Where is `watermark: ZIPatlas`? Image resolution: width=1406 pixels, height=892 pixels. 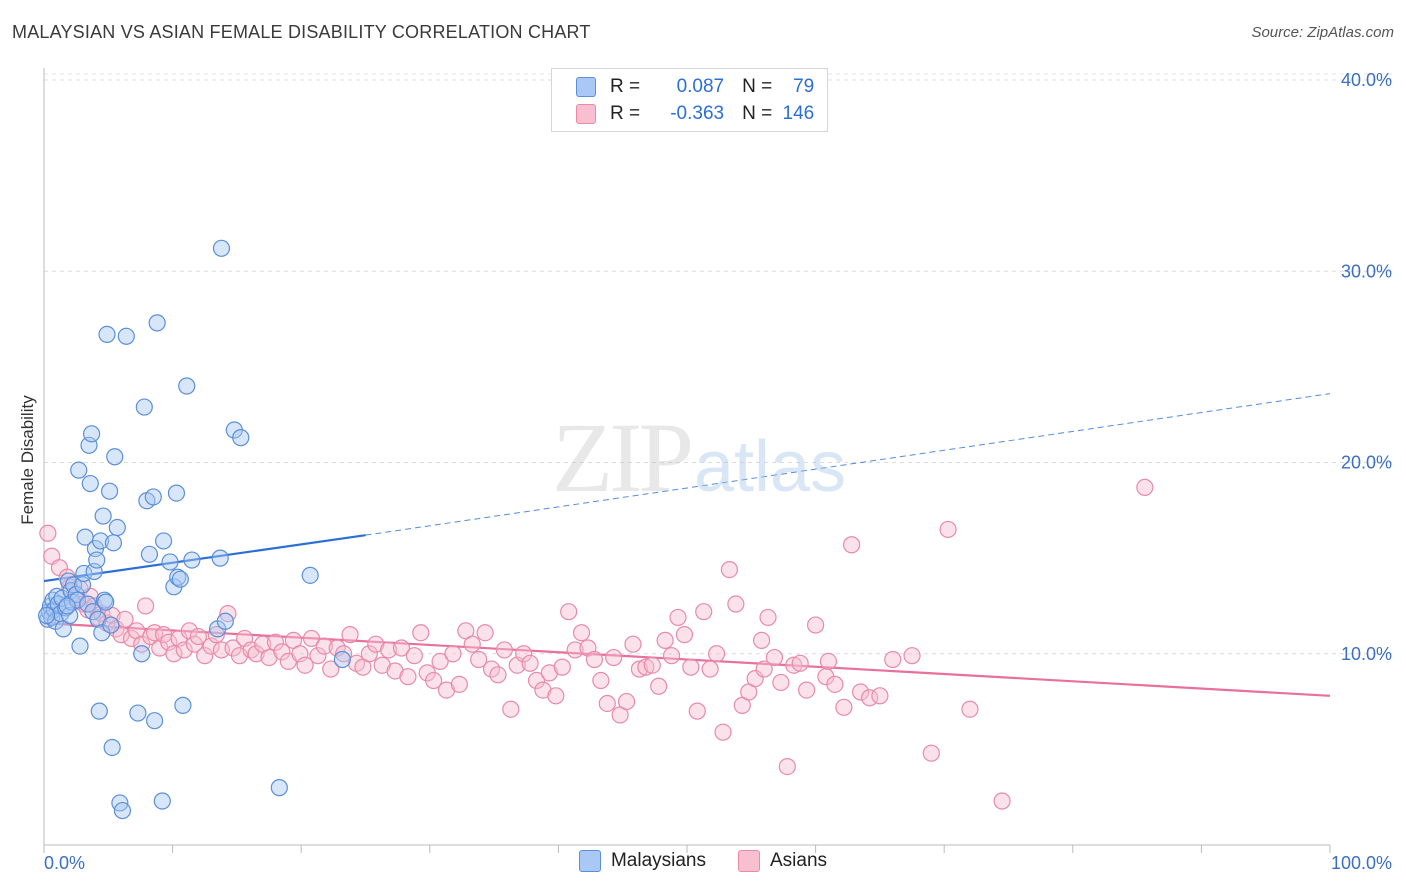 watermark: ZIPatlas is located at coordinates (699, 457).